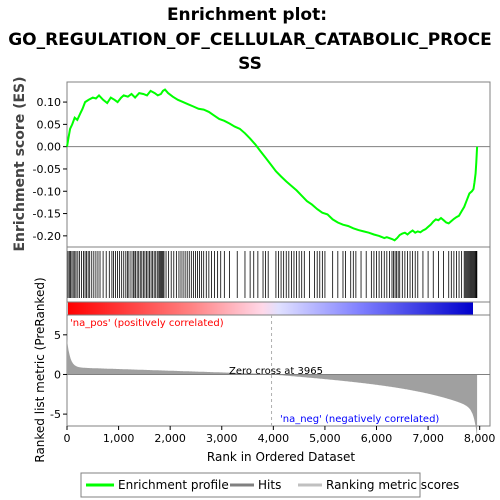 The width and height of the screenshot is (500, 500). I want to click on es-y-tick-label: -0.20, so click(47, 236).